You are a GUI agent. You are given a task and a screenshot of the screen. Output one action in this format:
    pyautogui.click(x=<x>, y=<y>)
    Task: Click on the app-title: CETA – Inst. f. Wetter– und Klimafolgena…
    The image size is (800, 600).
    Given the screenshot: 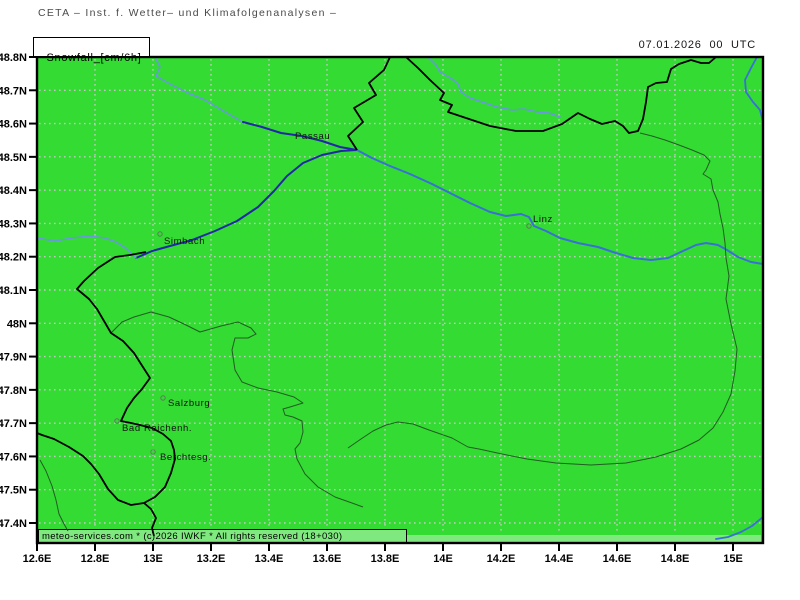 What is the action you would take?
    pyautogui.click(x=188, y=13)
    